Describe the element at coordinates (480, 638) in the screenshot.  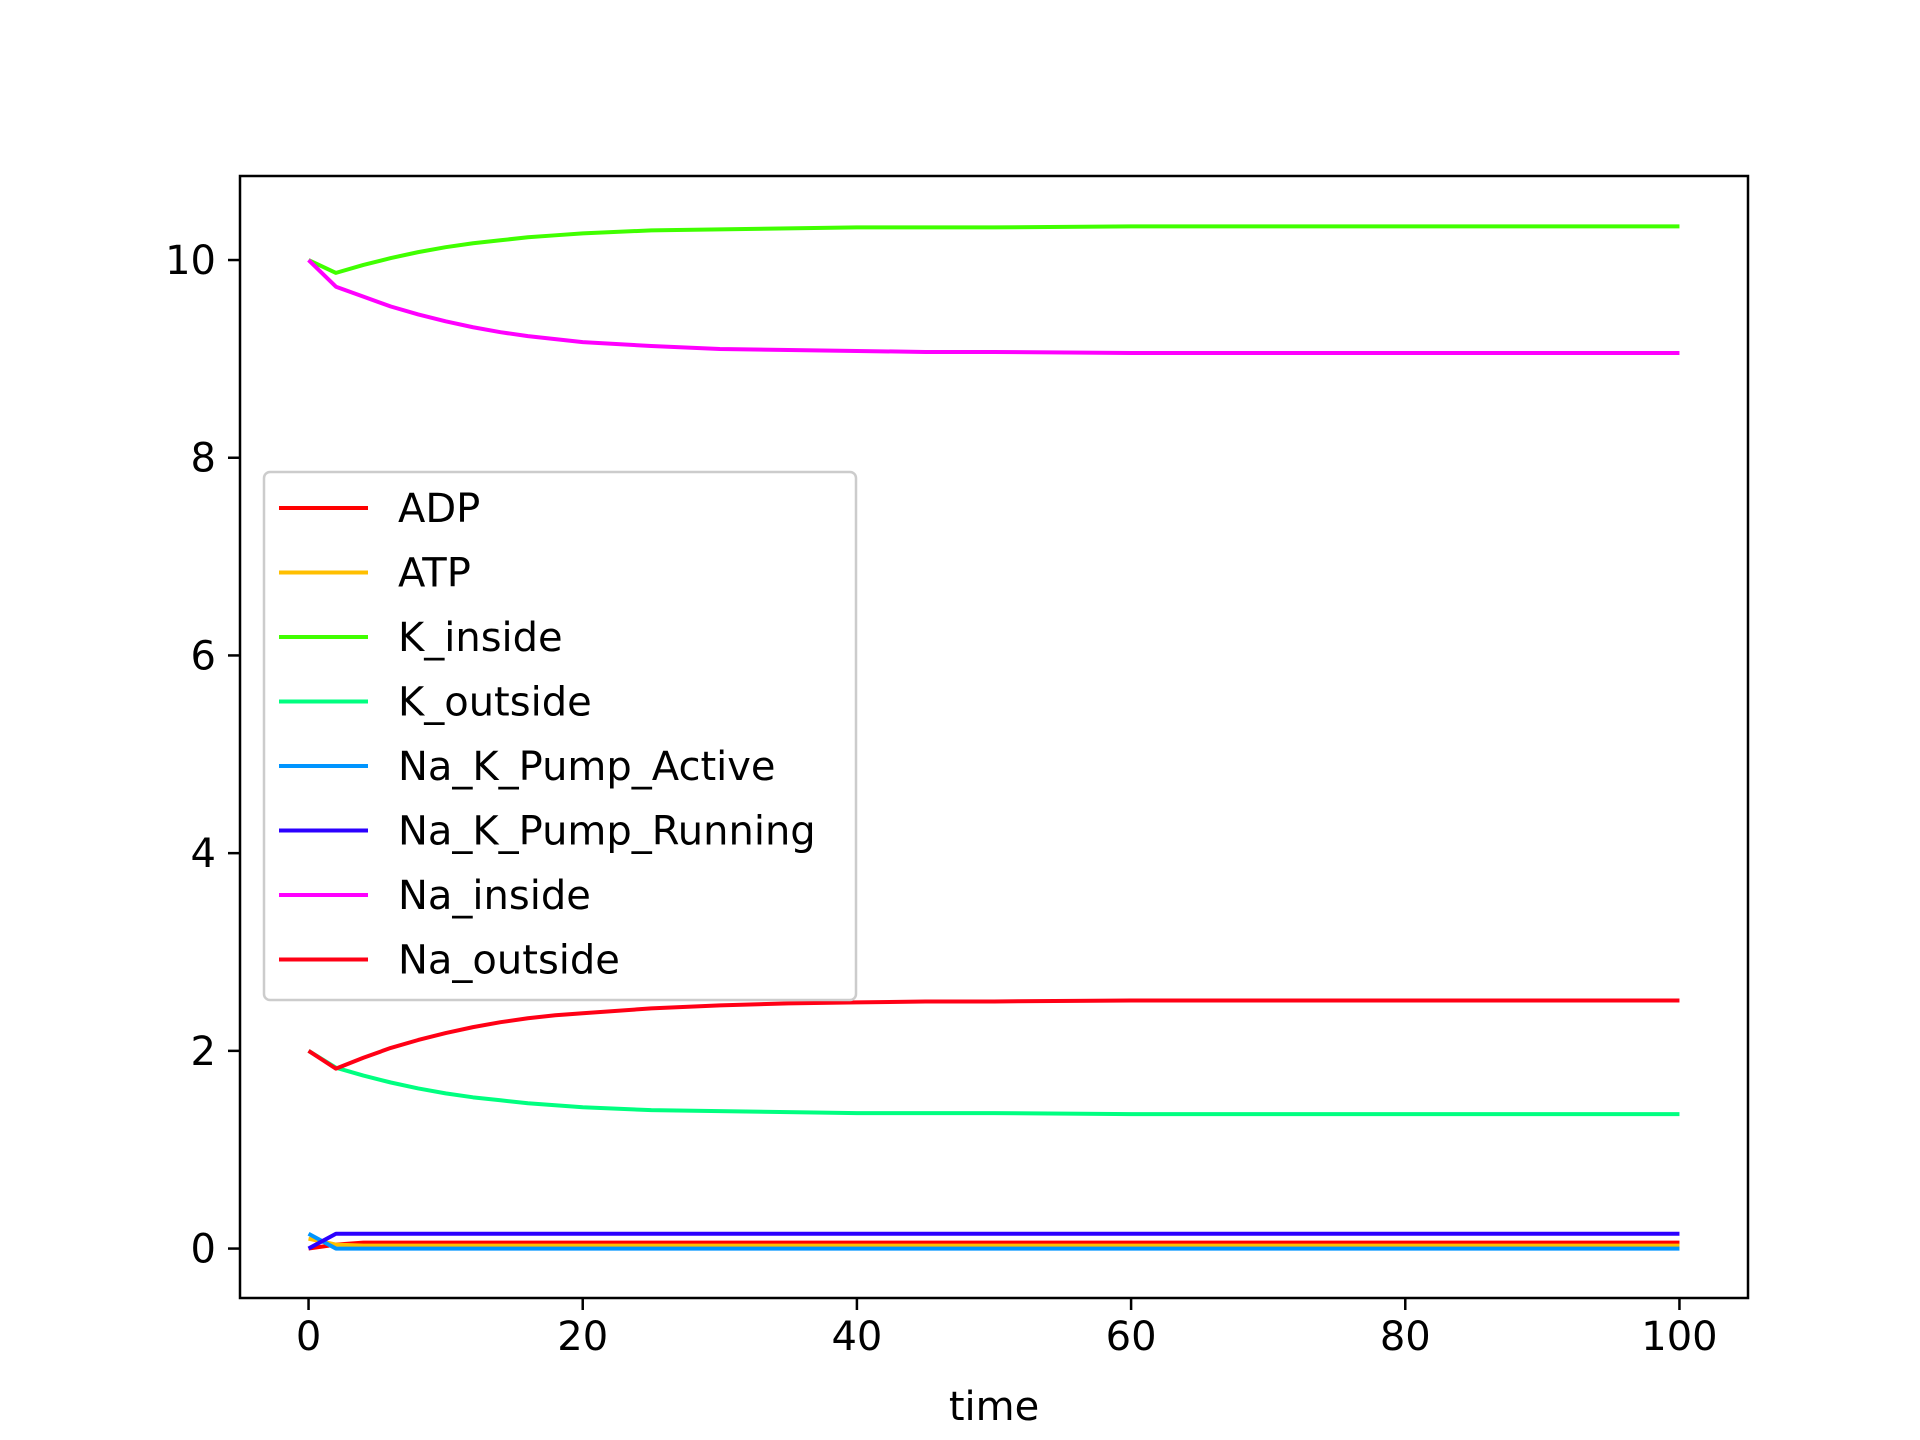
I see `legend-label: K_inside` at that location.